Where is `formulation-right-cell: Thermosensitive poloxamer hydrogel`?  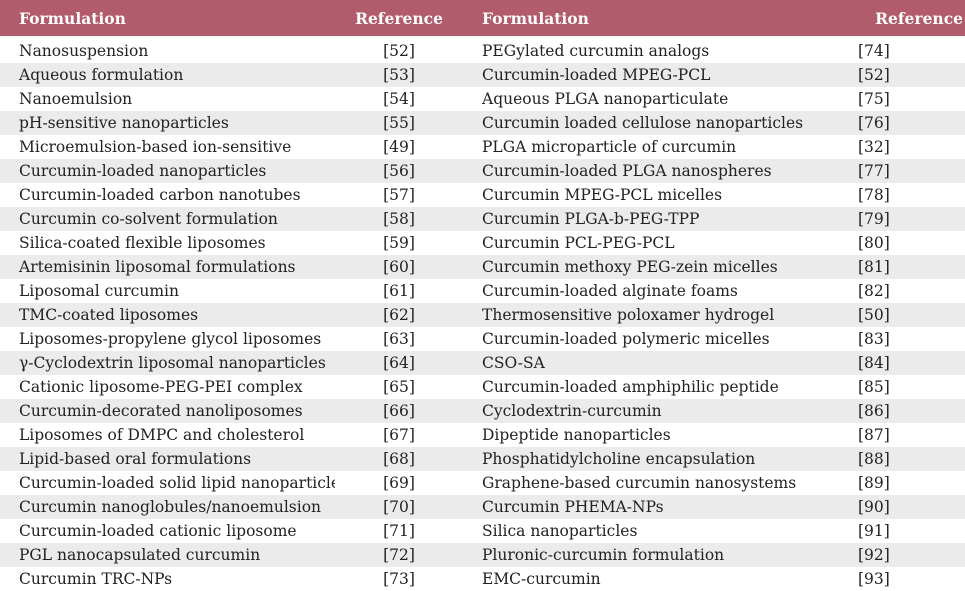
formulation-right-cell: Thermosensitive poloxamer hydrogel is located at coordinates (628, 315).